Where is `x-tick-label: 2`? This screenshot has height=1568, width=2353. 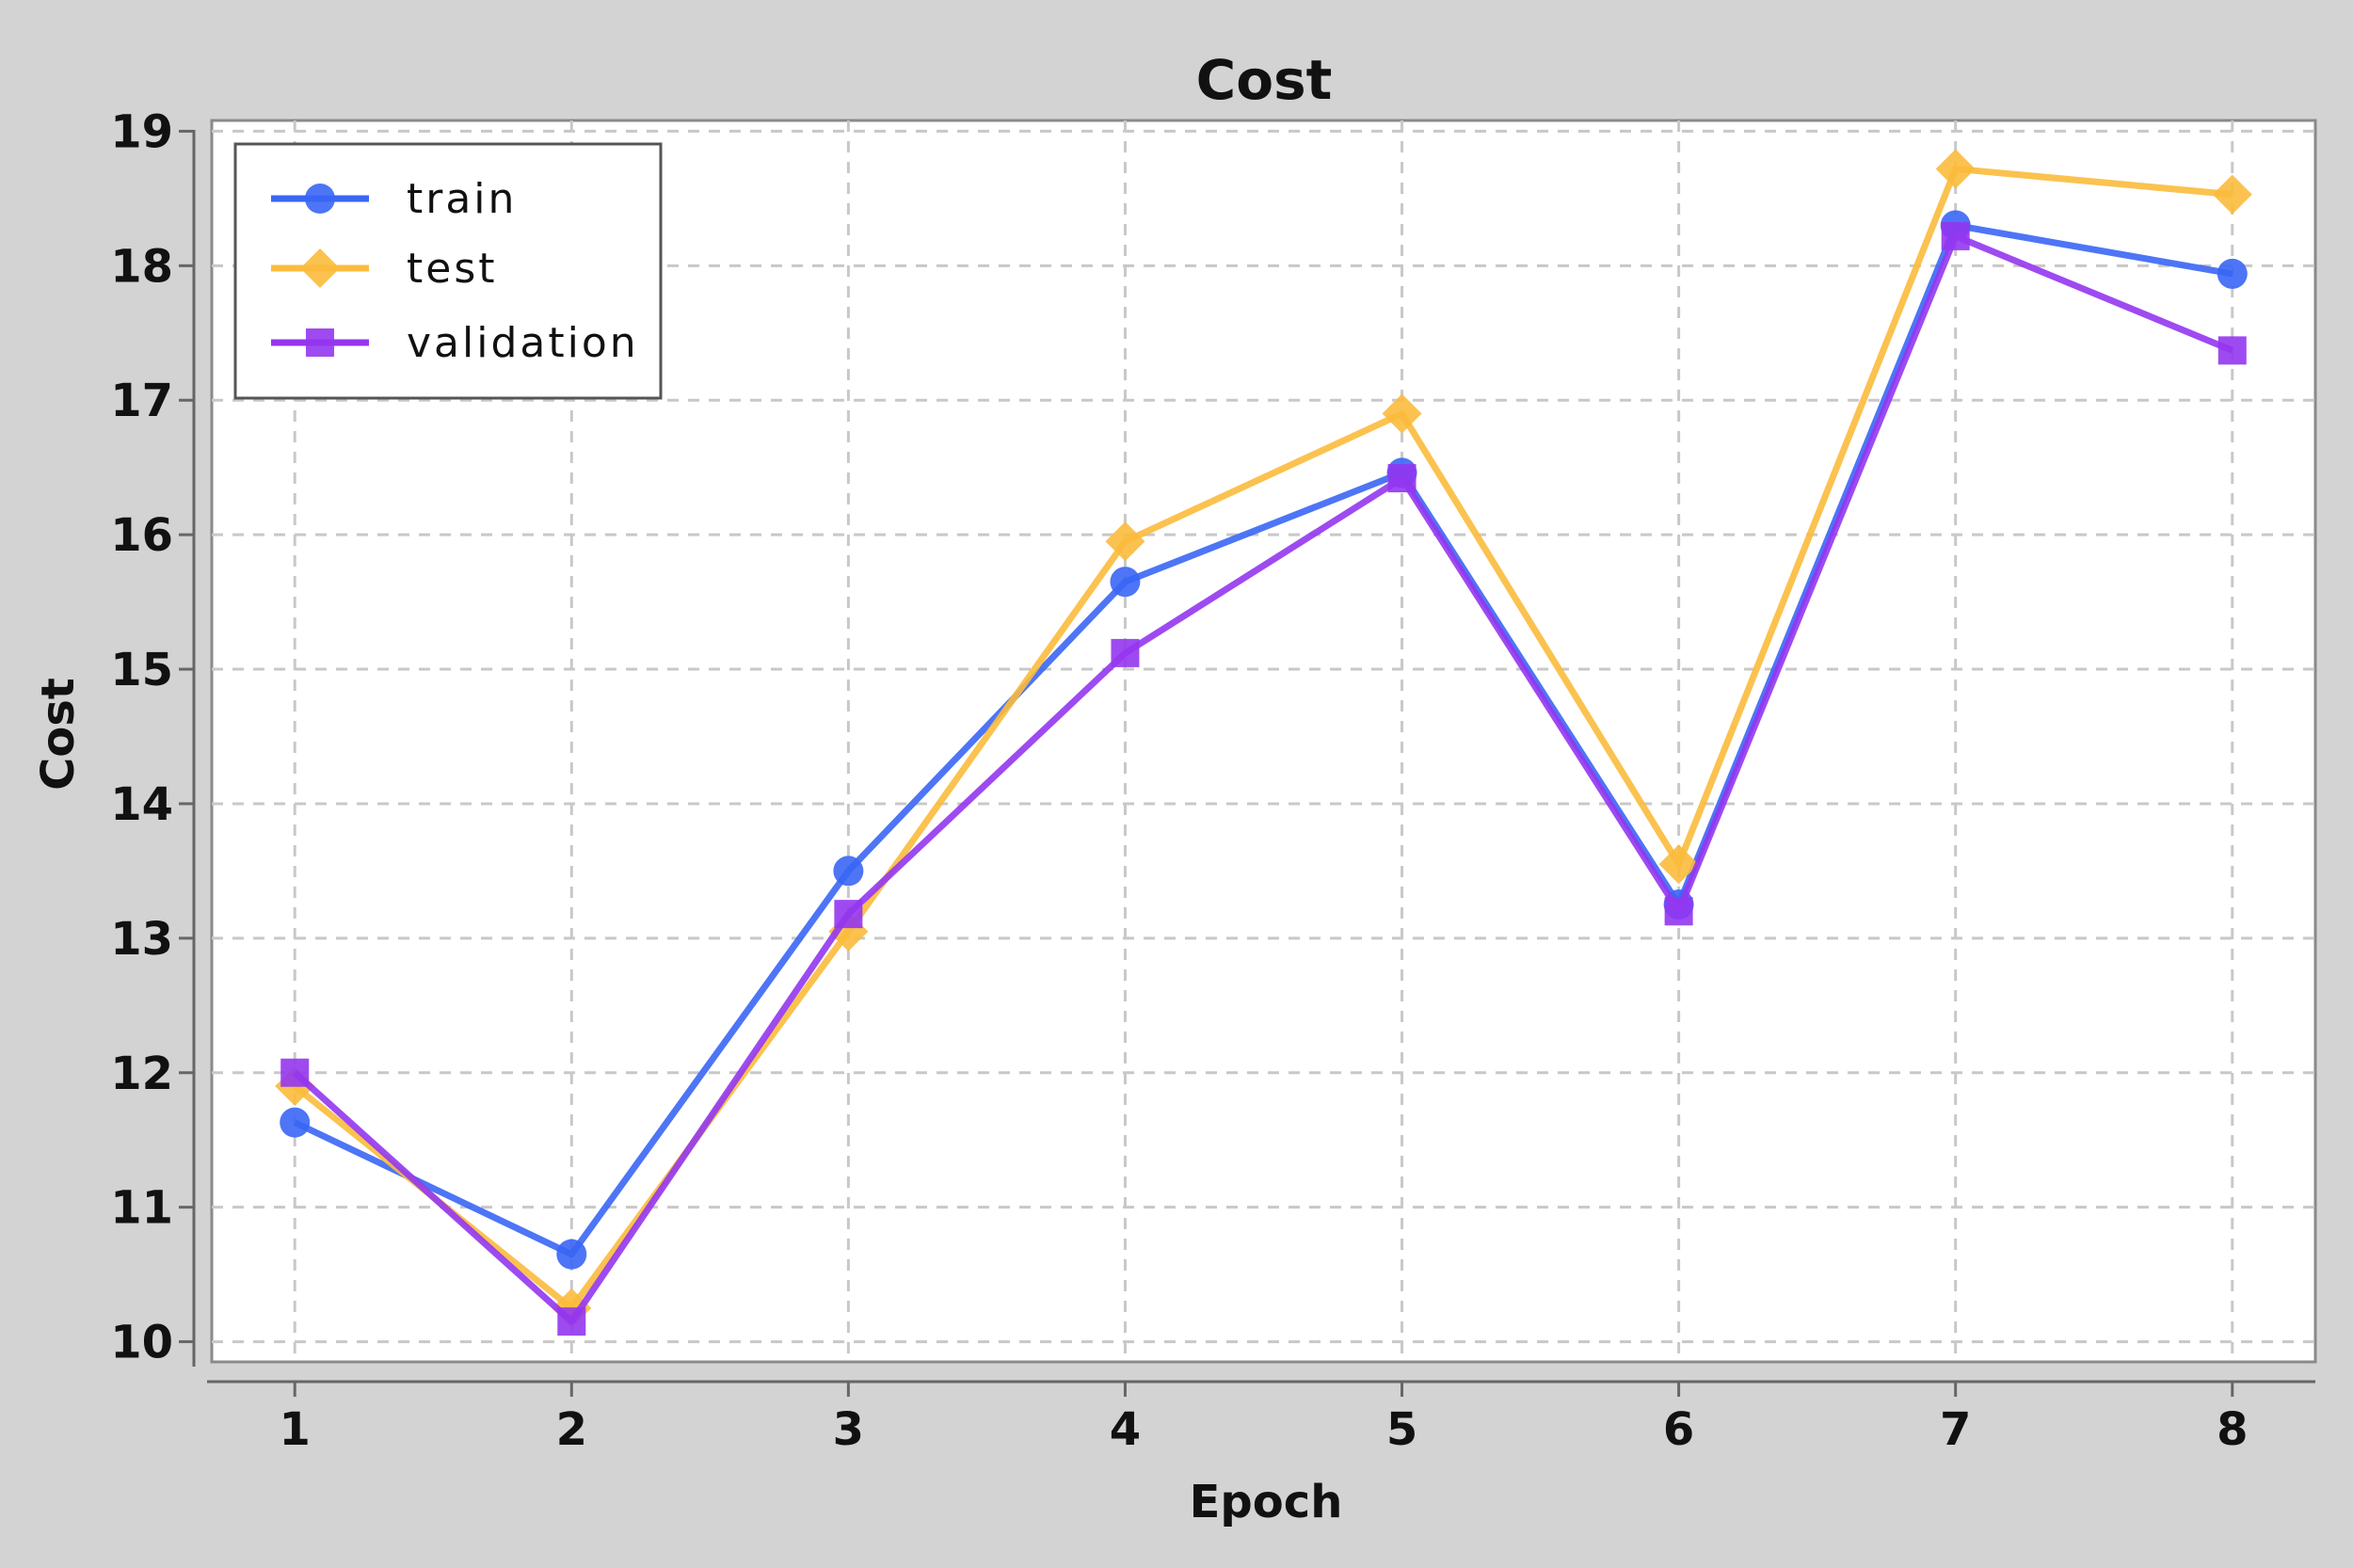 x-tick-label: 2 is located at coordinates (571, 1429).